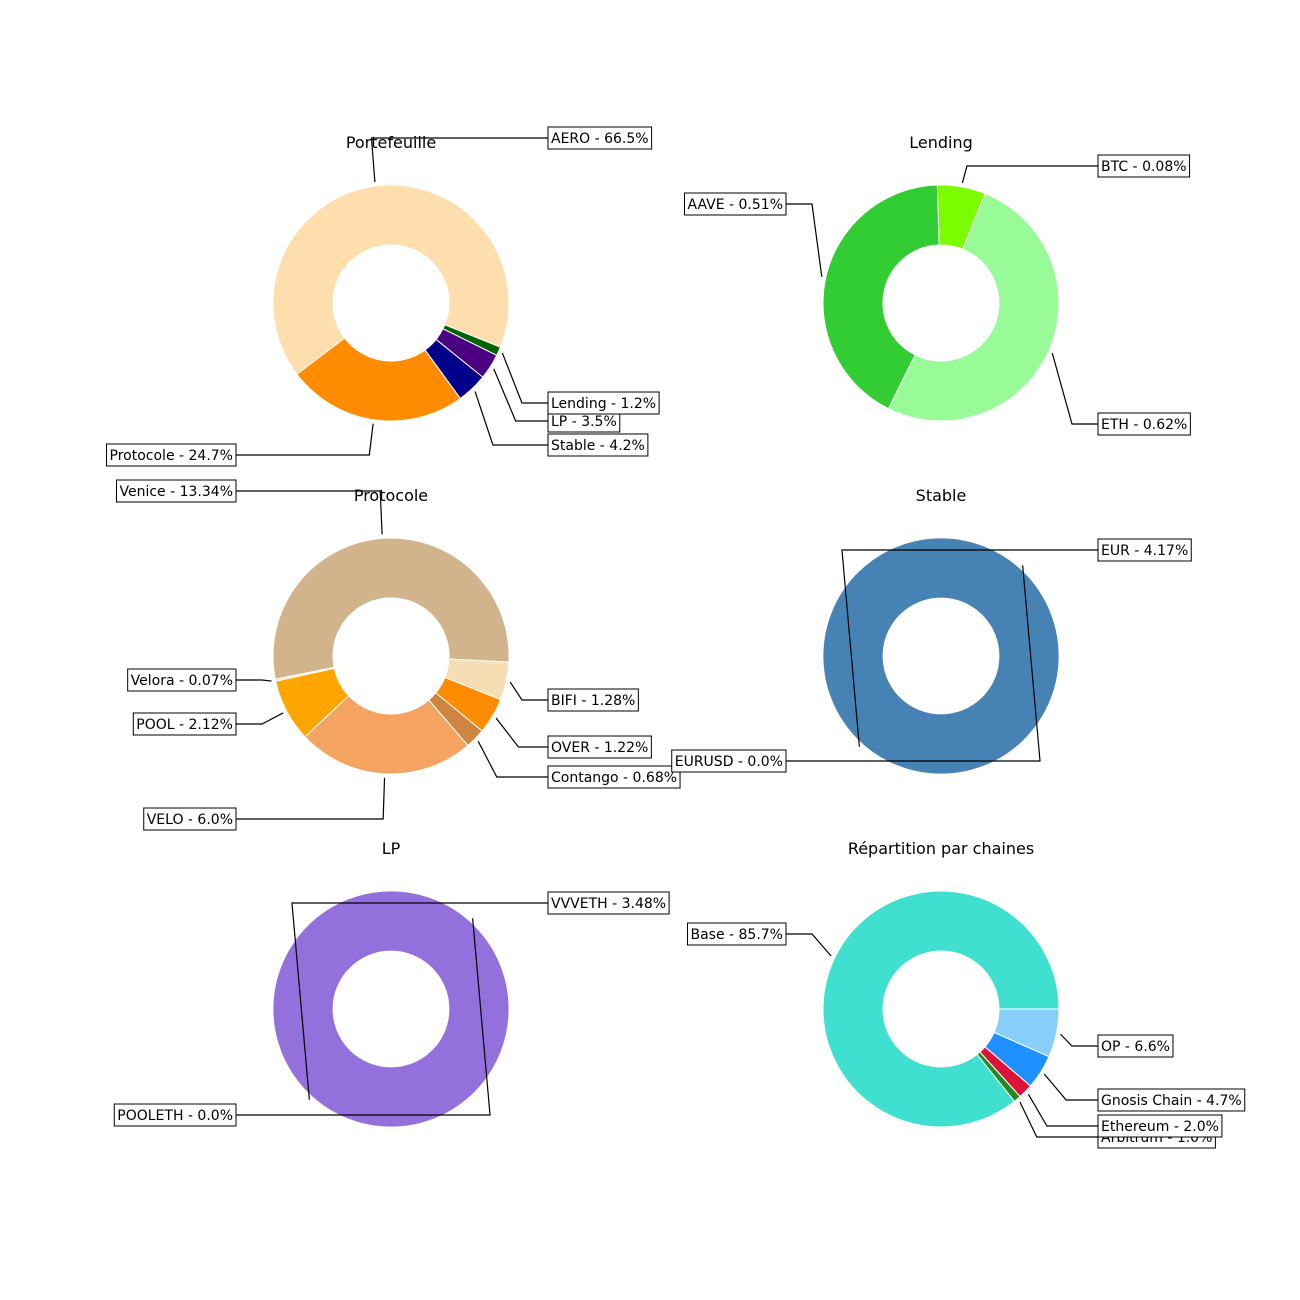 Image resolution: width=1300 pixels, height=1300 pixels. I want to click on slice-label-velo: VELO - 6.0%, so click(190, 819).